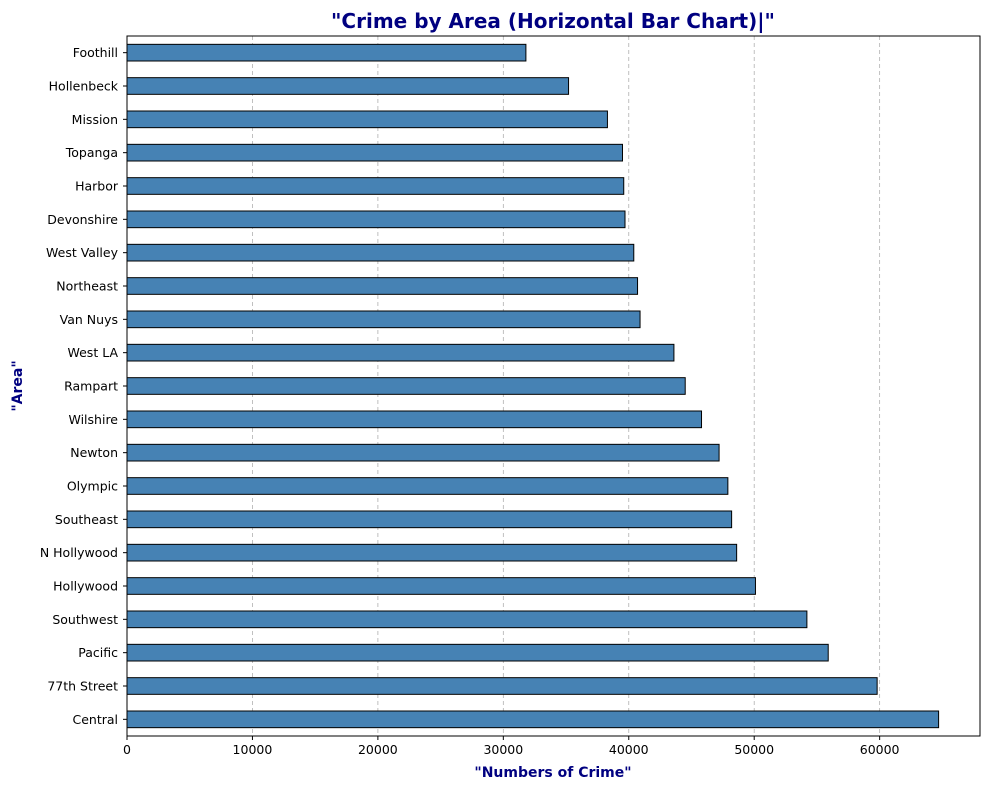 The width and height of the screenshot is (989, 794). What do you see at coordinates (553, 21) in the screenshot?
I see `chart-title: "Crime by Area (Horizontal Bar Chart)|"` at bounding box center [553, 21].